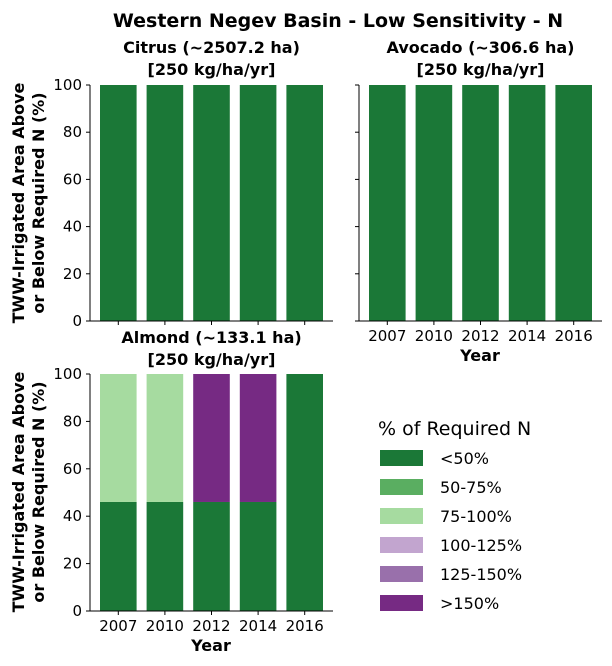  What do you see at coordinates (165, 438) in the screenshot?
I see `almond-bar-2010-75-100%` at bounding box center [165, 438].